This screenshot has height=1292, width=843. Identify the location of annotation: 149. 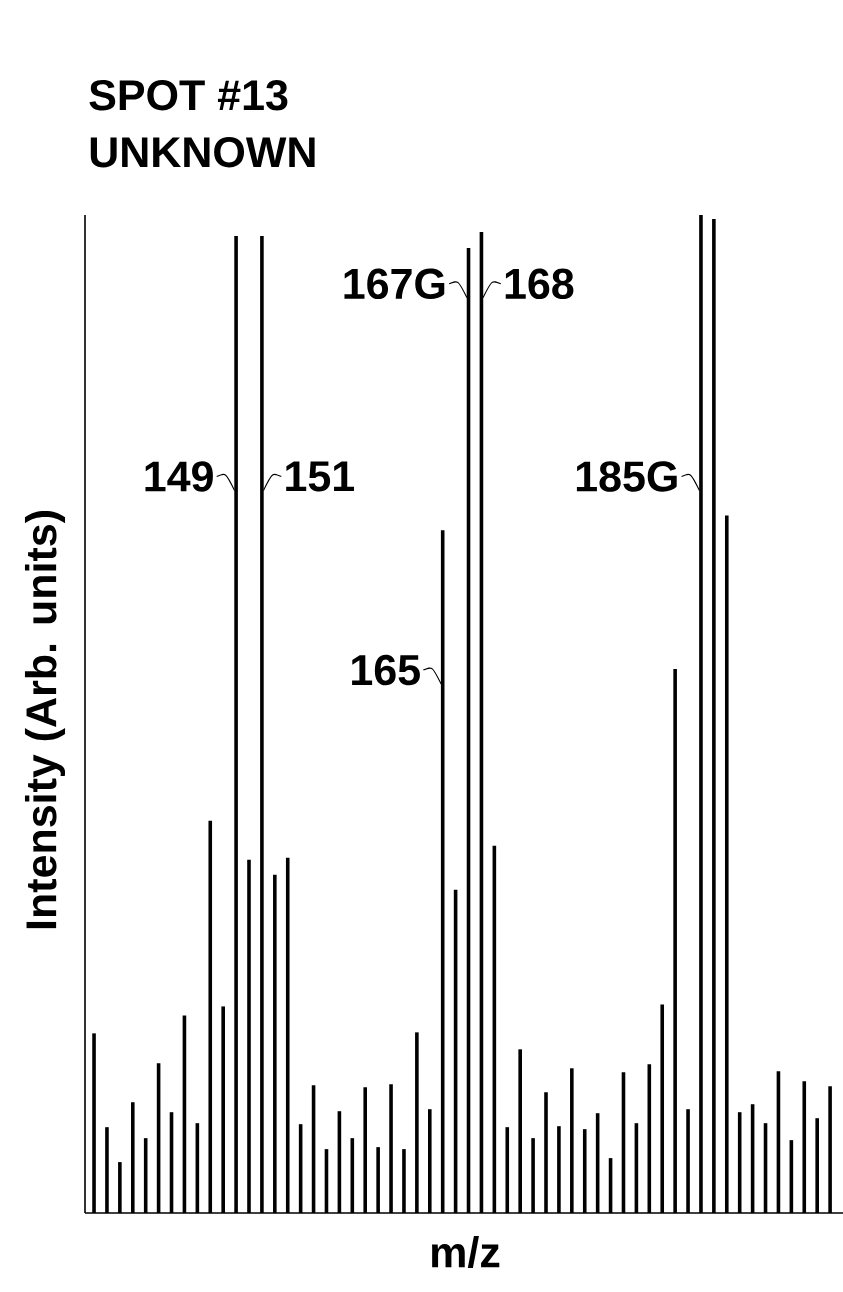
(179, 476).